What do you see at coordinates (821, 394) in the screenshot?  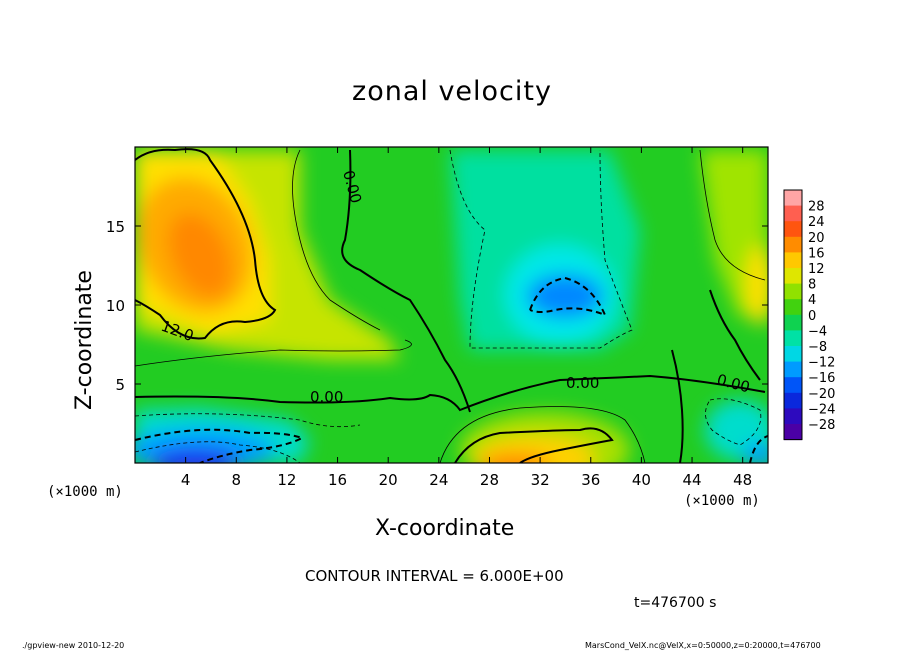 I see `colorbar-label: −20` at bounding box center [821, 394].